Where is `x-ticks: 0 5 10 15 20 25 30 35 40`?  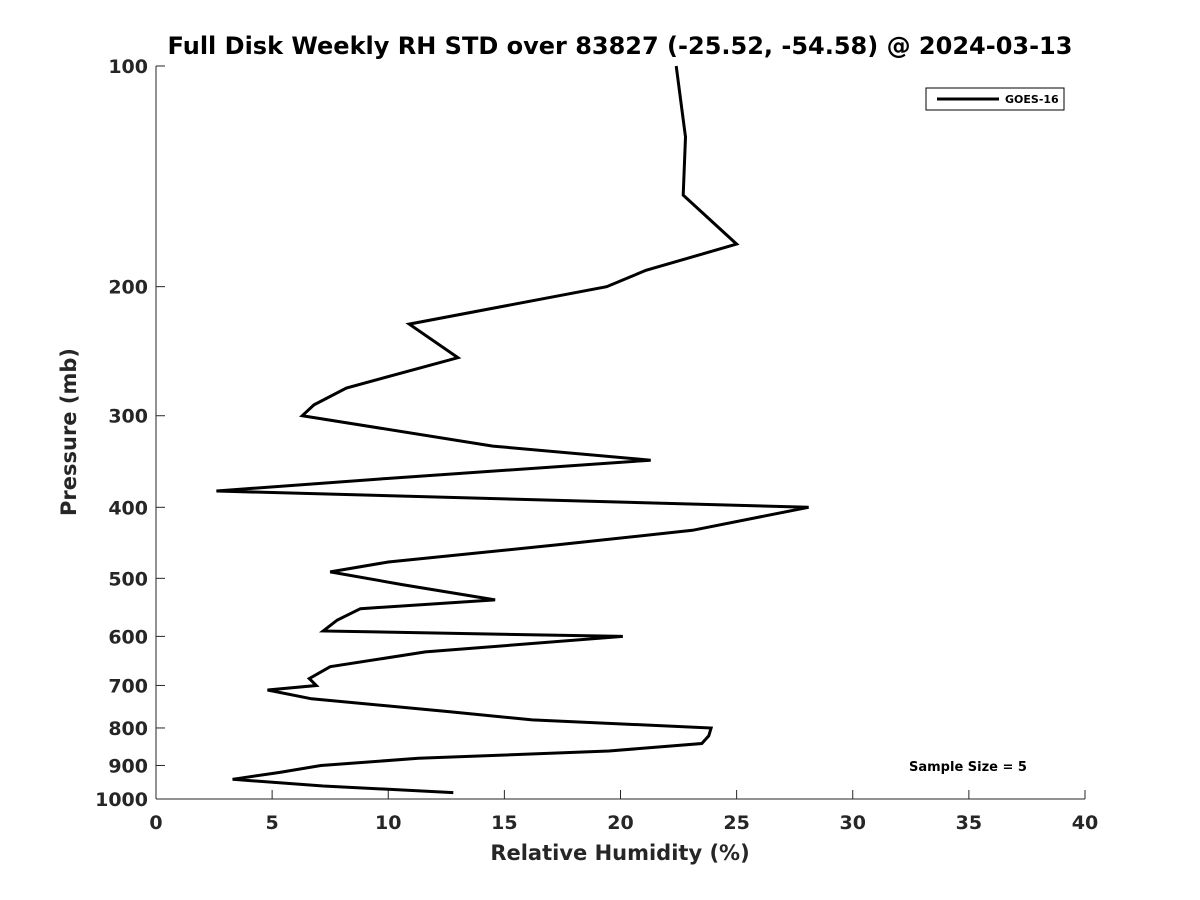
x-ticks: 0 5 10 15 20 25 30 35 40 is located at coordinates (623, 812).